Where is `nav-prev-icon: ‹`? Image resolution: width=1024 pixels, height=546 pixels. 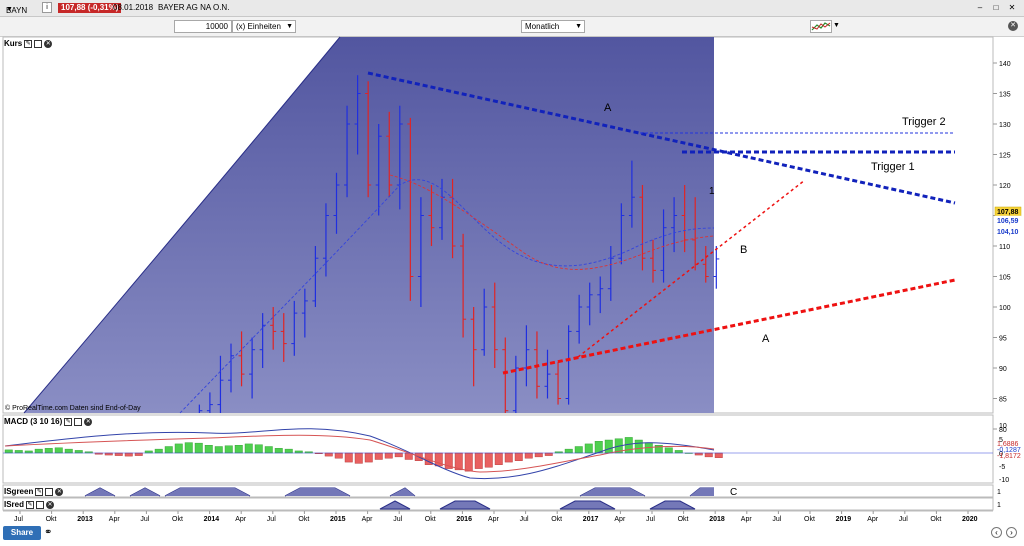
nav-prev-icon: ‹ is located at coordinates (996, 532).